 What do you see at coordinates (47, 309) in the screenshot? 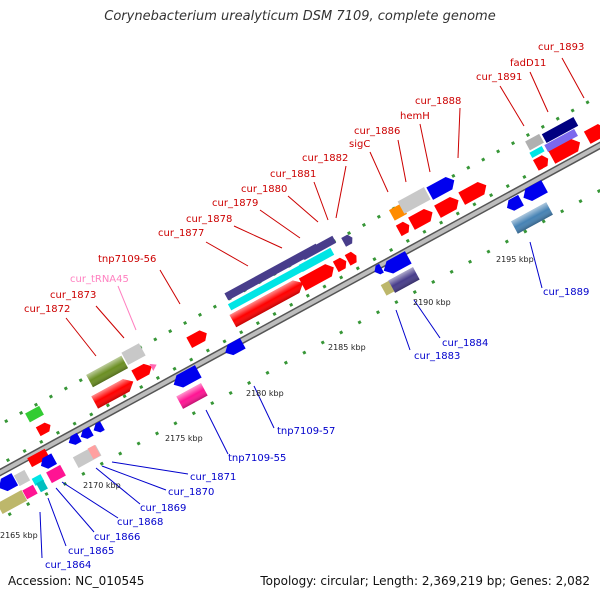
I see `gene-label: cur_1872` at bounding box center [47, 309].